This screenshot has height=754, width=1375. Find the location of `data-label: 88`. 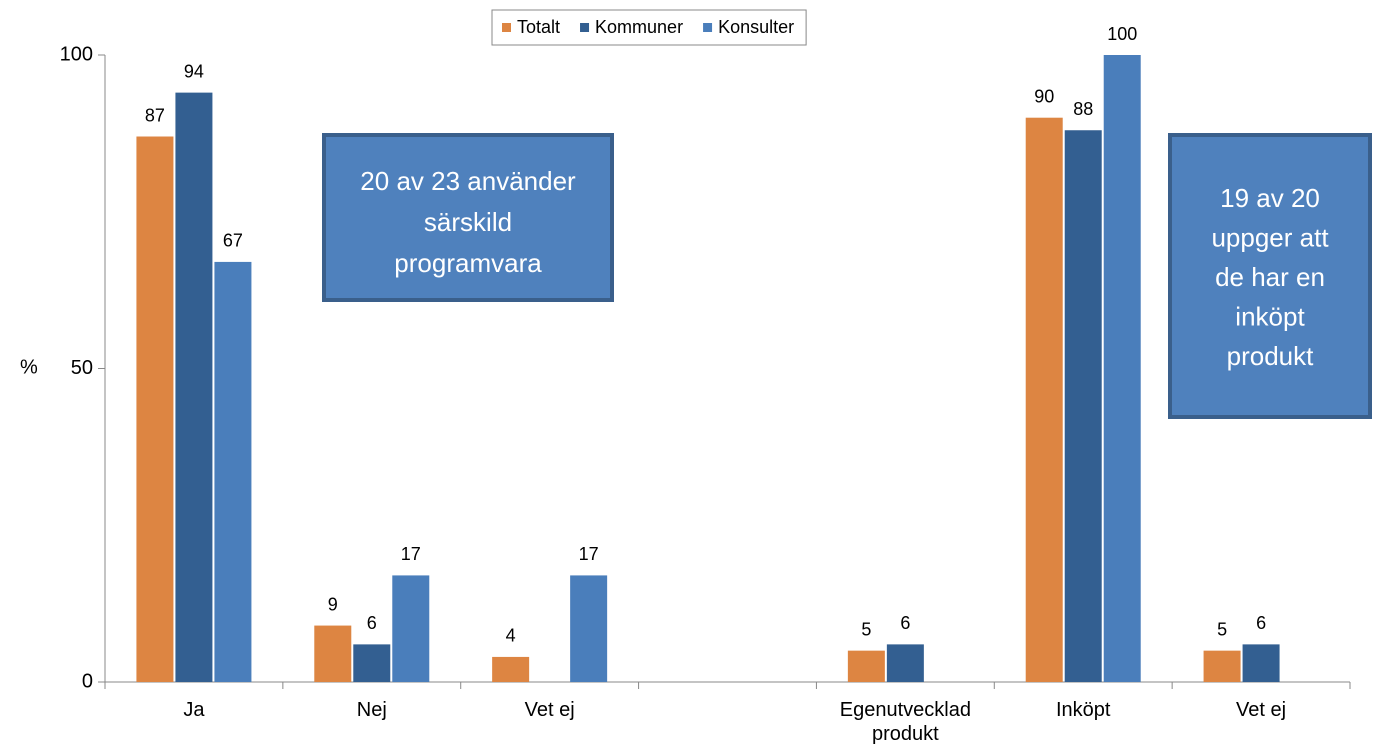

data-label: 88 is located at coordinates (1083, 109).